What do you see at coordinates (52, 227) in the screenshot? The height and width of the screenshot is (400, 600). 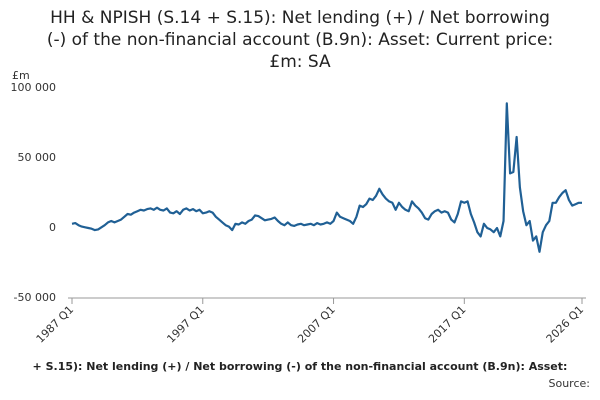 I see `y-tick-label: 0` at bounding box center [52, 227].